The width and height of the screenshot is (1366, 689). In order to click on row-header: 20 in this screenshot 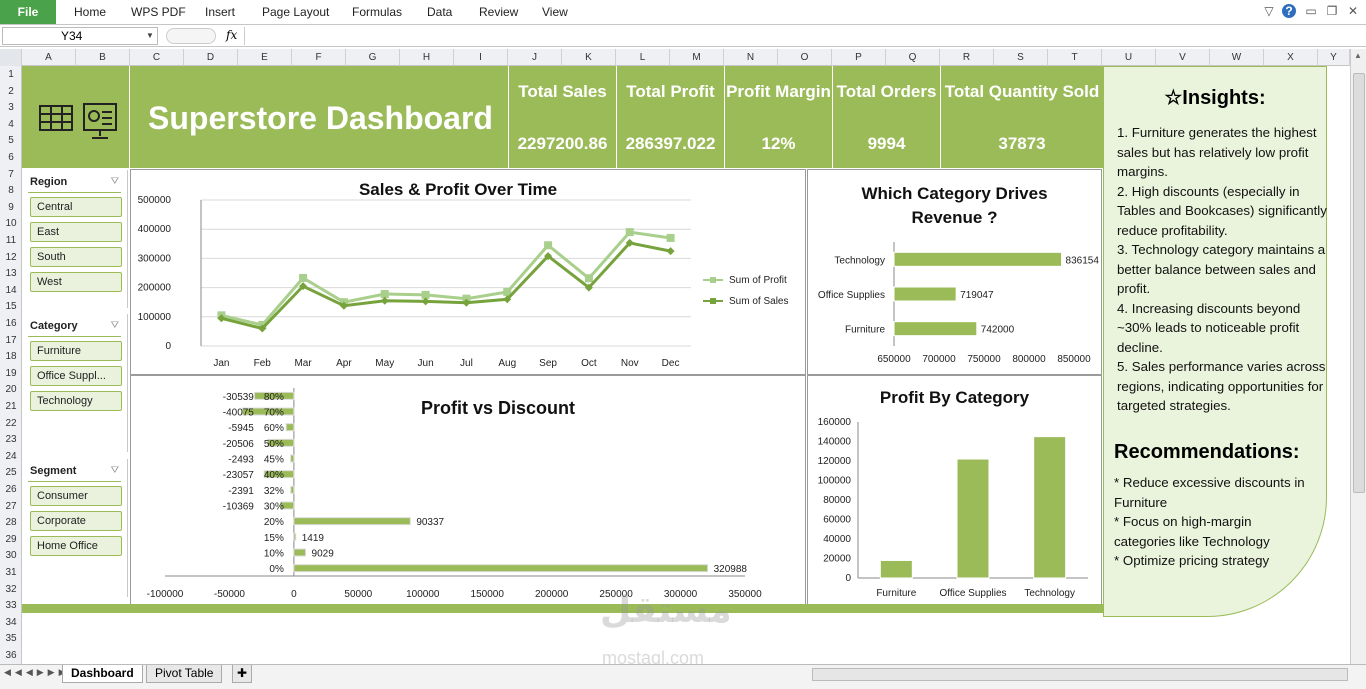, I will do `click(11, 390)`.